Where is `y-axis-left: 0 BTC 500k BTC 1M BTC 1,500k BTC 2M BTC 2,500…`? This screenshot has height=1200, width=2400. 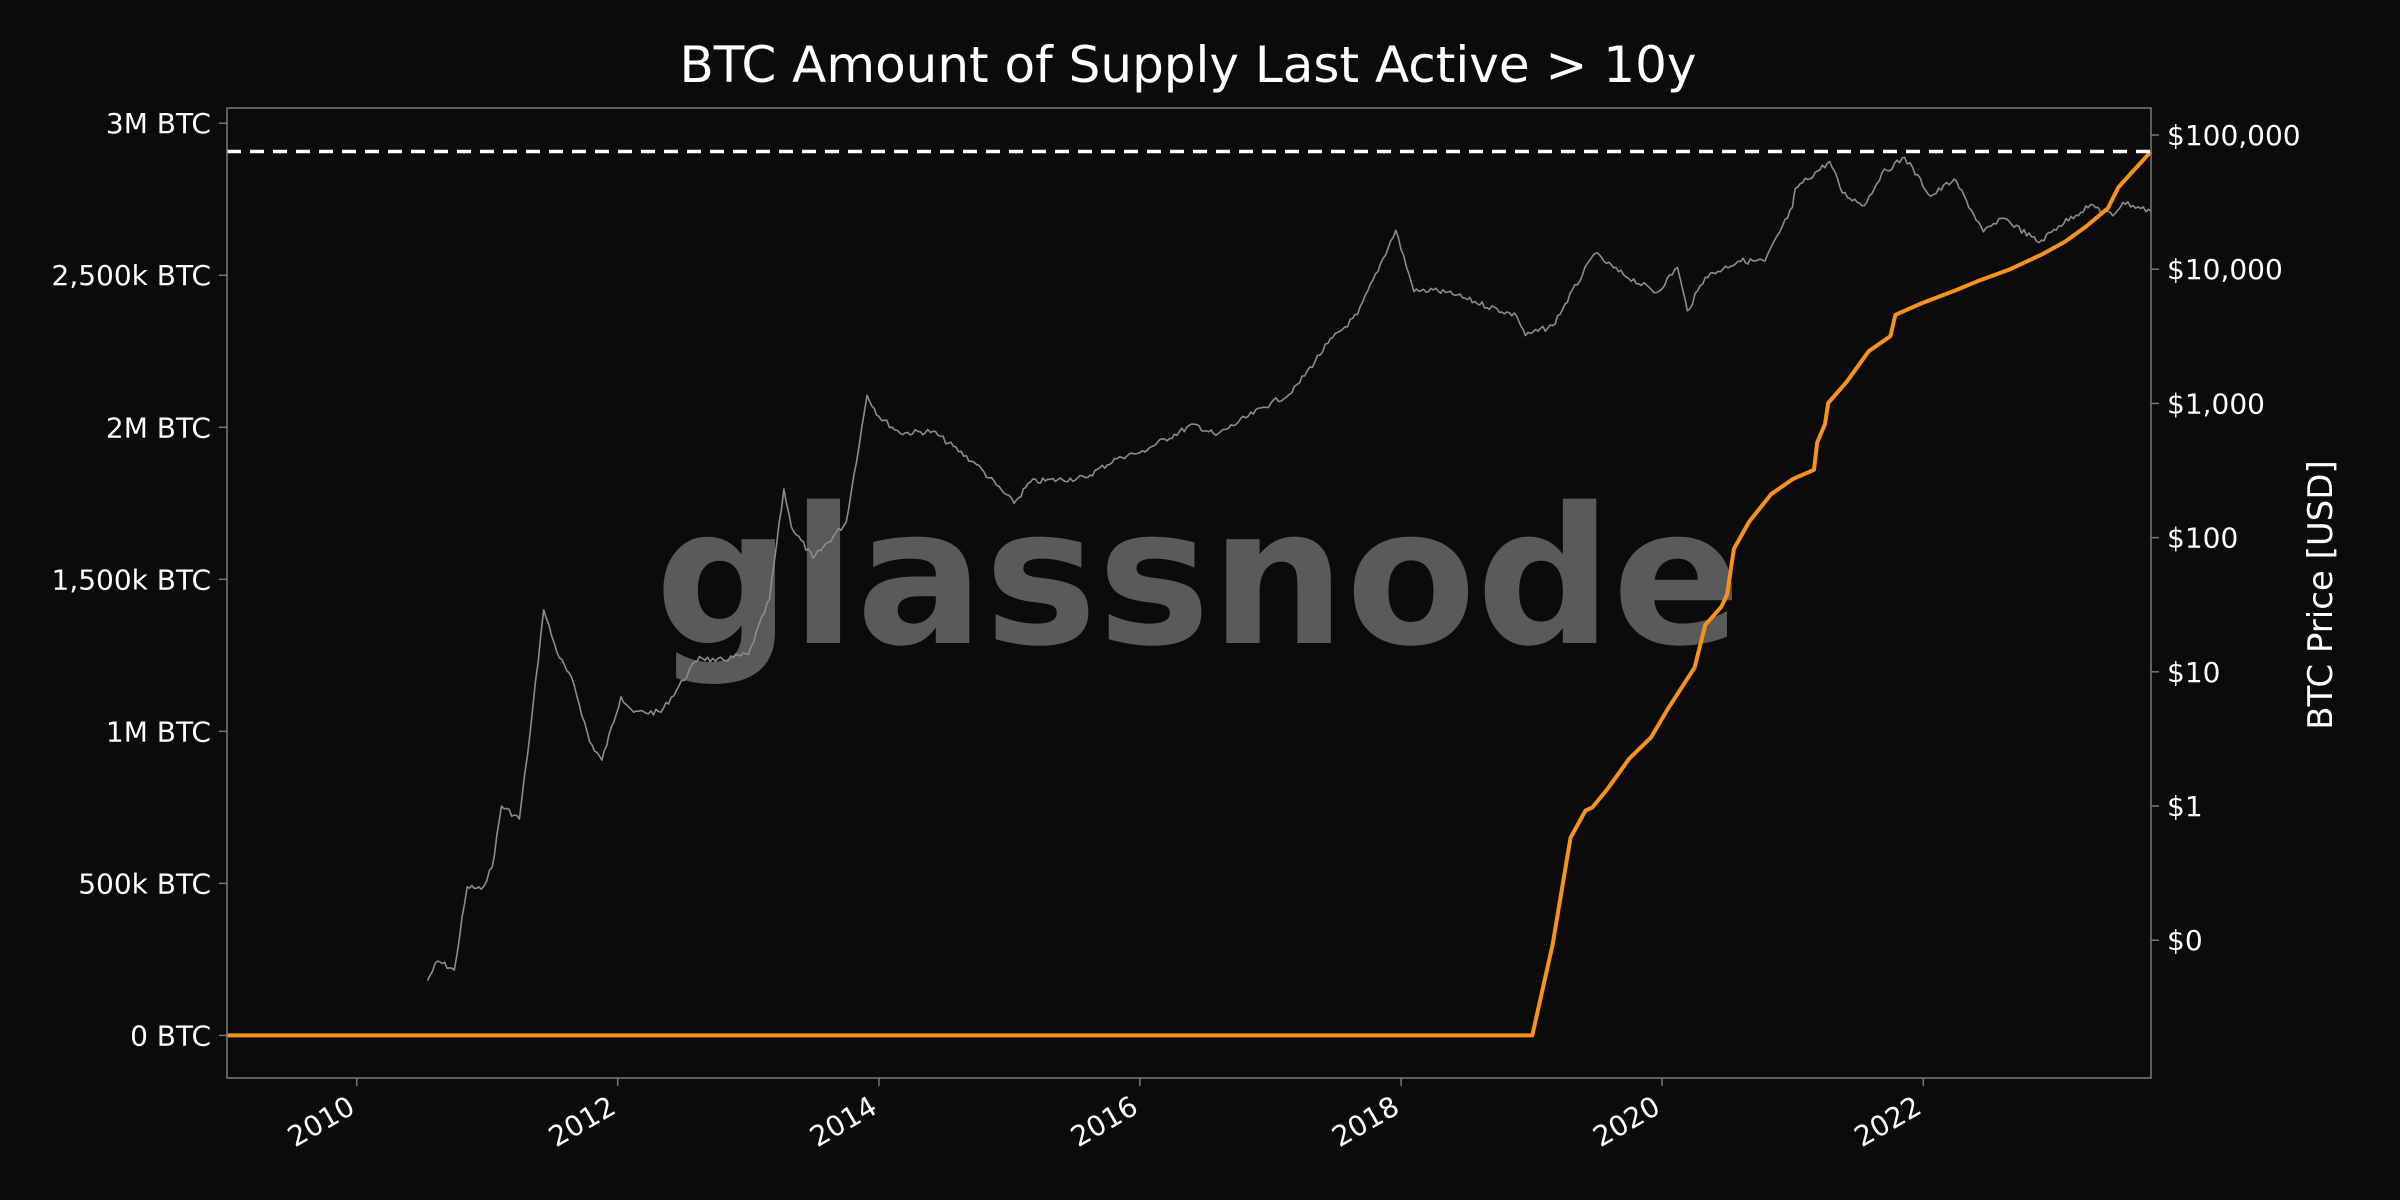
y-axis-left: 0 BTC 500k BTC 1M BTC 1,500k BTC 2M BTC 2,500… is located at coordinates (139, 579).